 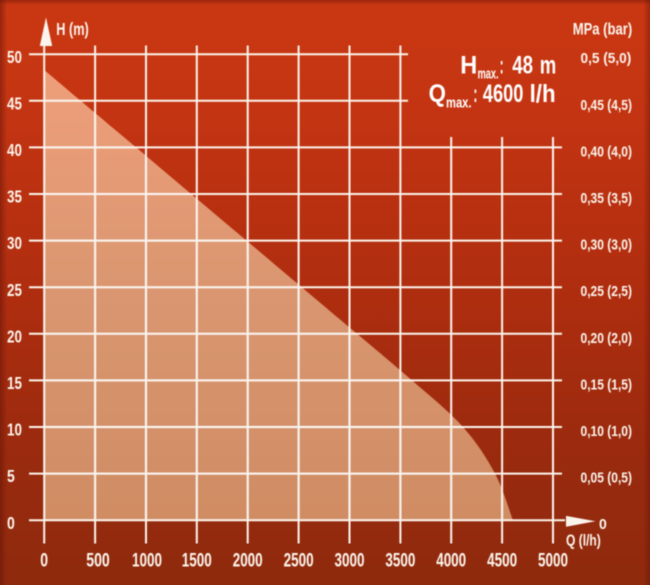 I want to click on svg-text: 0,30 (3,0), so click(x=607, y=245).